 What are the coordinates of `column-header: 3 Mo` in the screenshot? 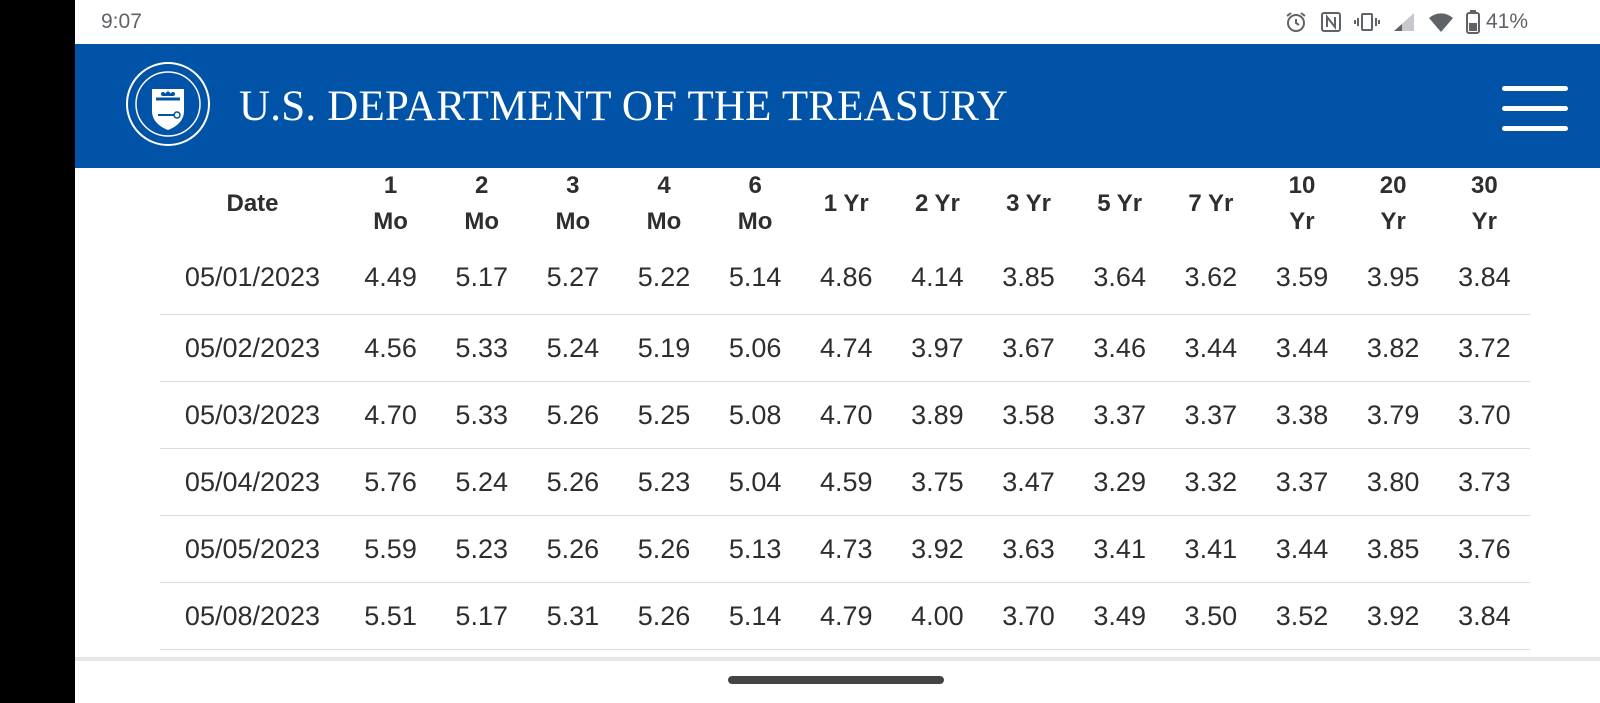 It's located at (572, 204).